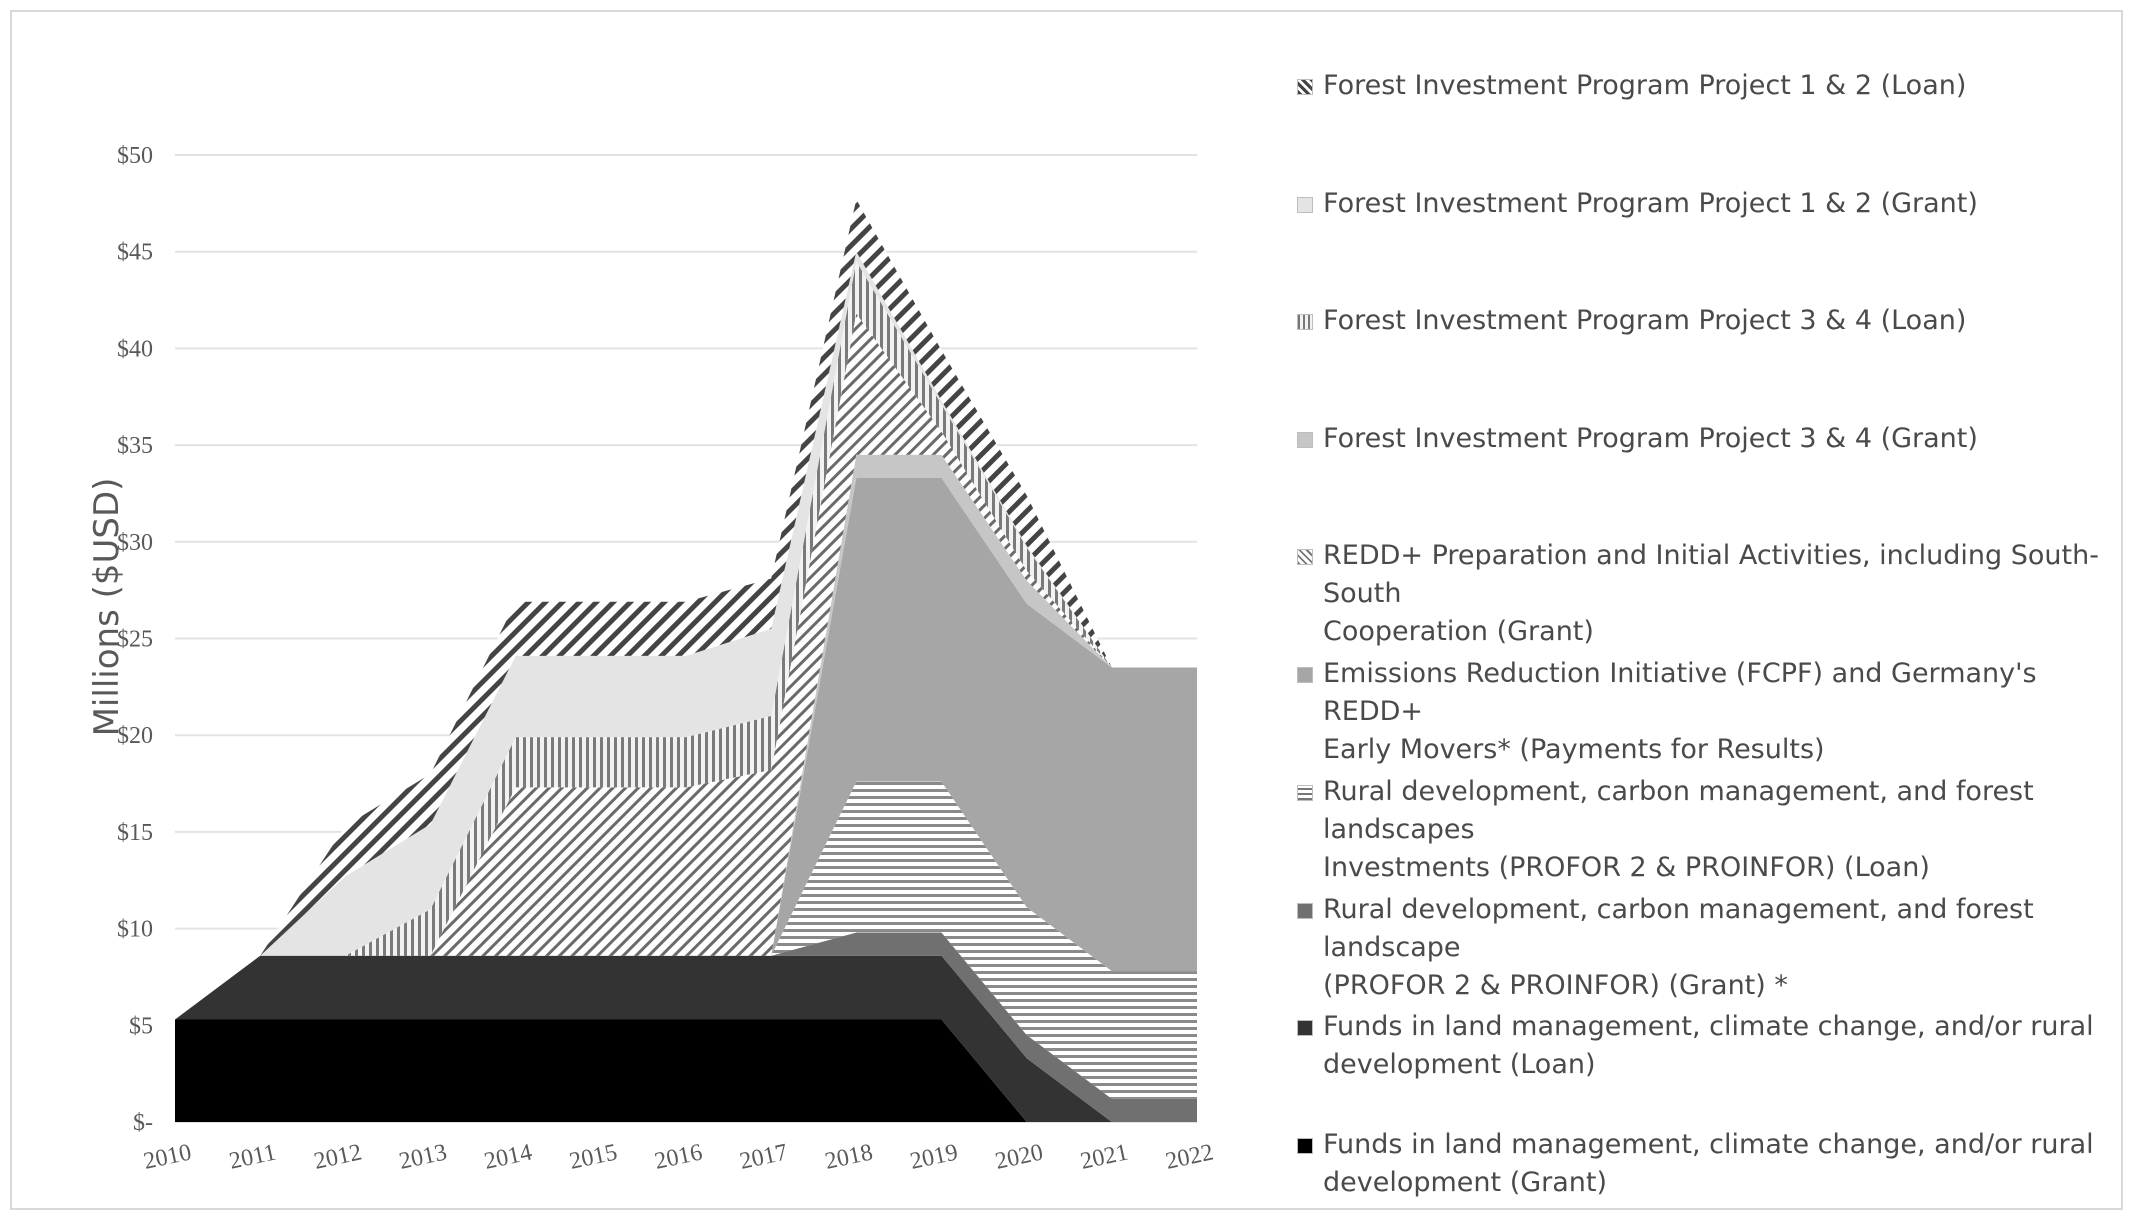  I want to click on y-tick-label: $35, so click(135, 446).